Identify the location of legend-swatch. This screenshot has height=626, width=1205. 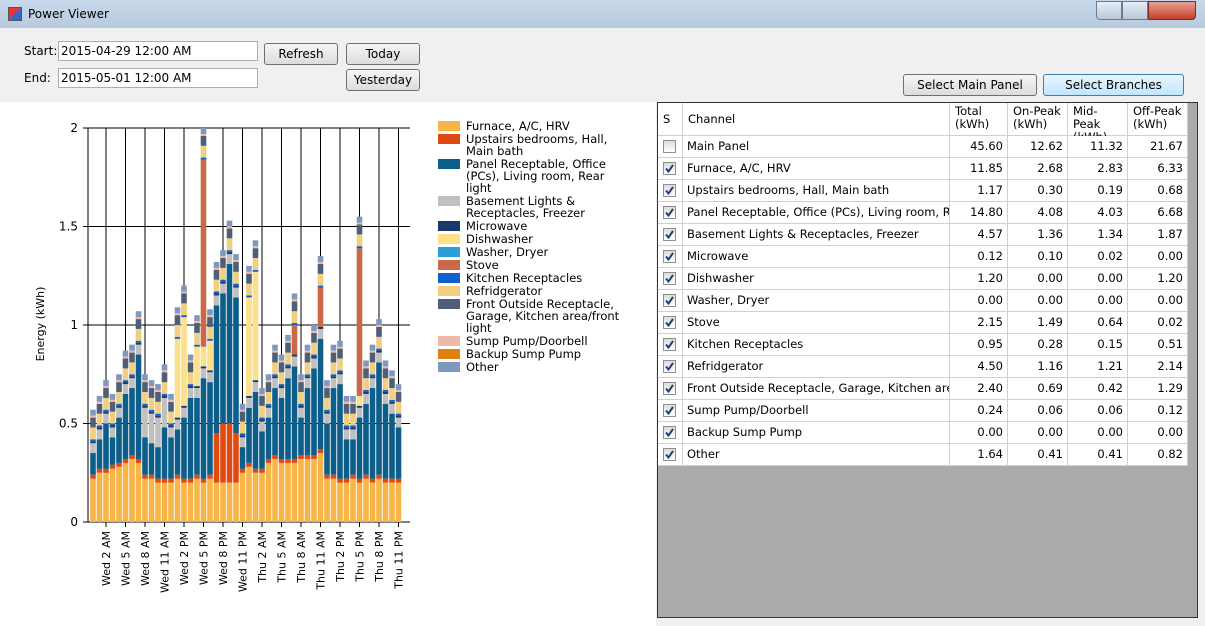
(449, 164).